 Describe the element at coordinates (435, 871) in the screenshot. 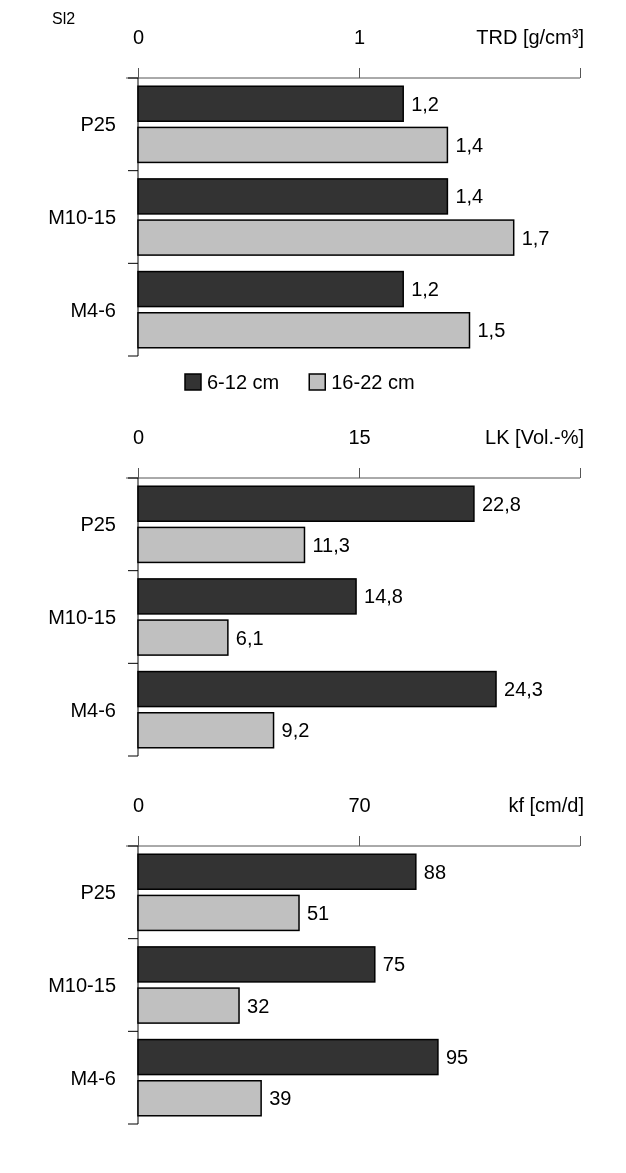

I see `data-label: 88` at that location.